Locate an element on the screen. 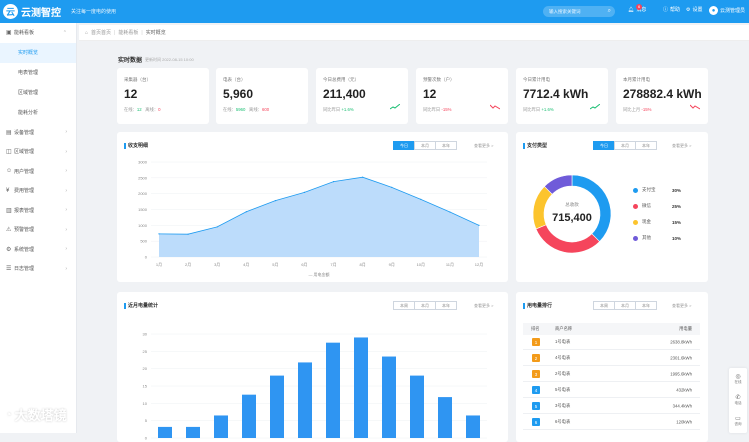  bar-10月 is located at coordinates (417, 406).